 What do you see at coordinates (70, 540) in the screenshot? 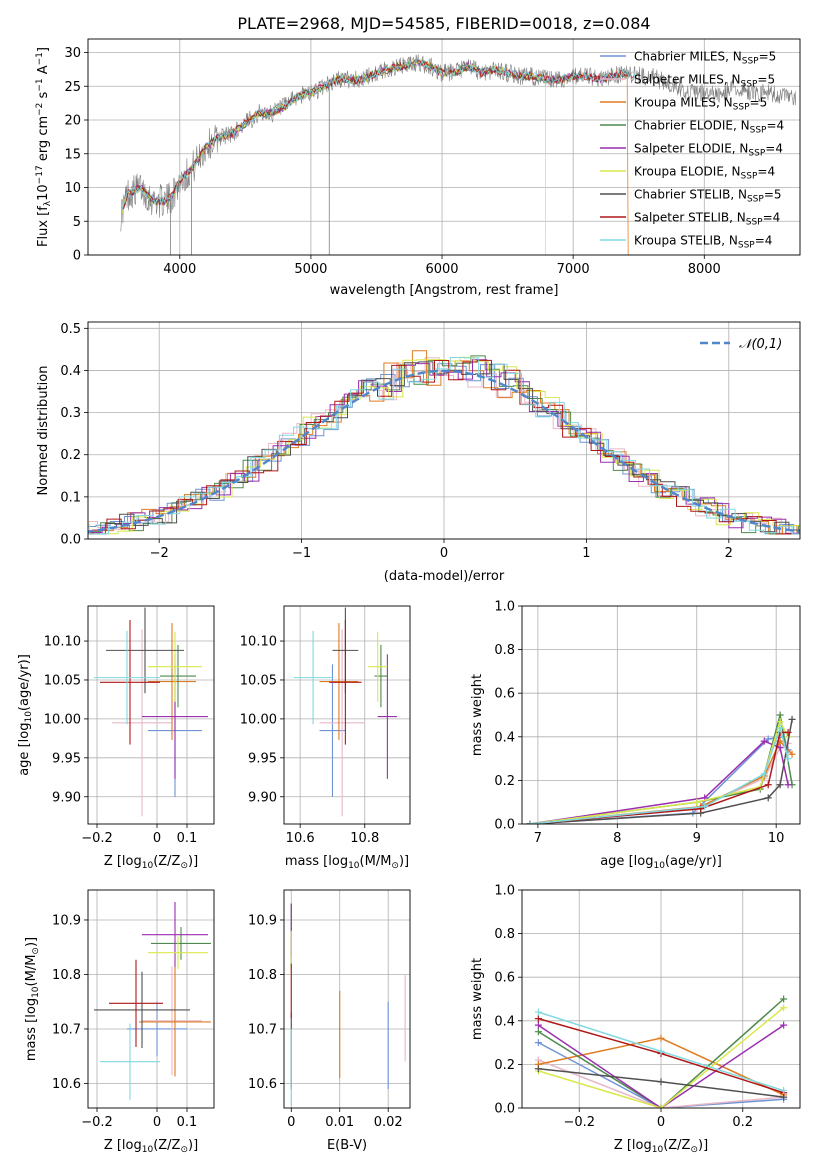
I see `y-tick-label: 0.0` at bounding box center [70, 540].